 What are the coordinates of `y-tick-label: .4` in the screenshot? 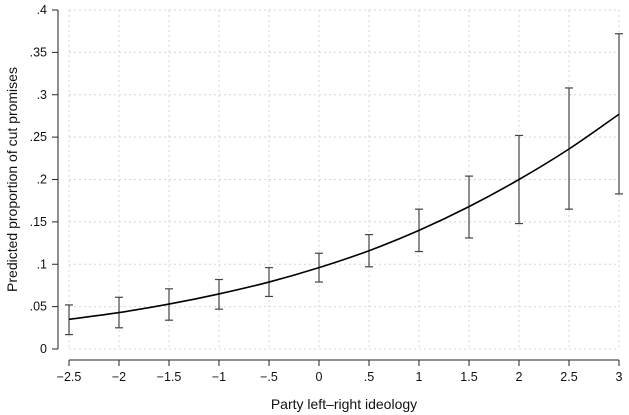 It's located at (42, 10).